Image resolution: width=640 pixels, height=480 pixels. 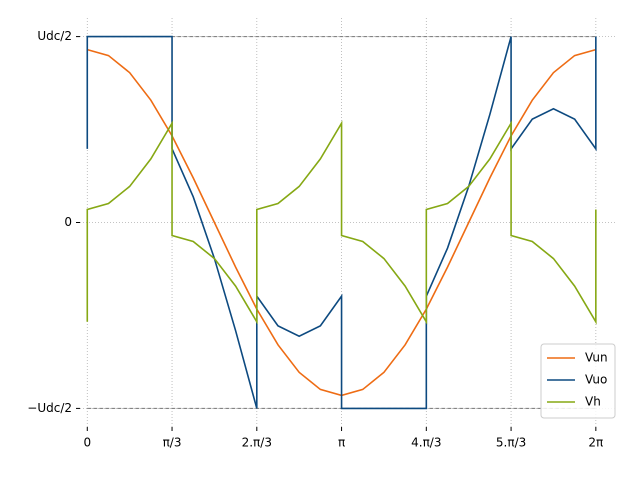 What do you see at coordinates (68, 222) in the screenshot?
I see `y-tick-label: 0` at bounding box center [68, 222].